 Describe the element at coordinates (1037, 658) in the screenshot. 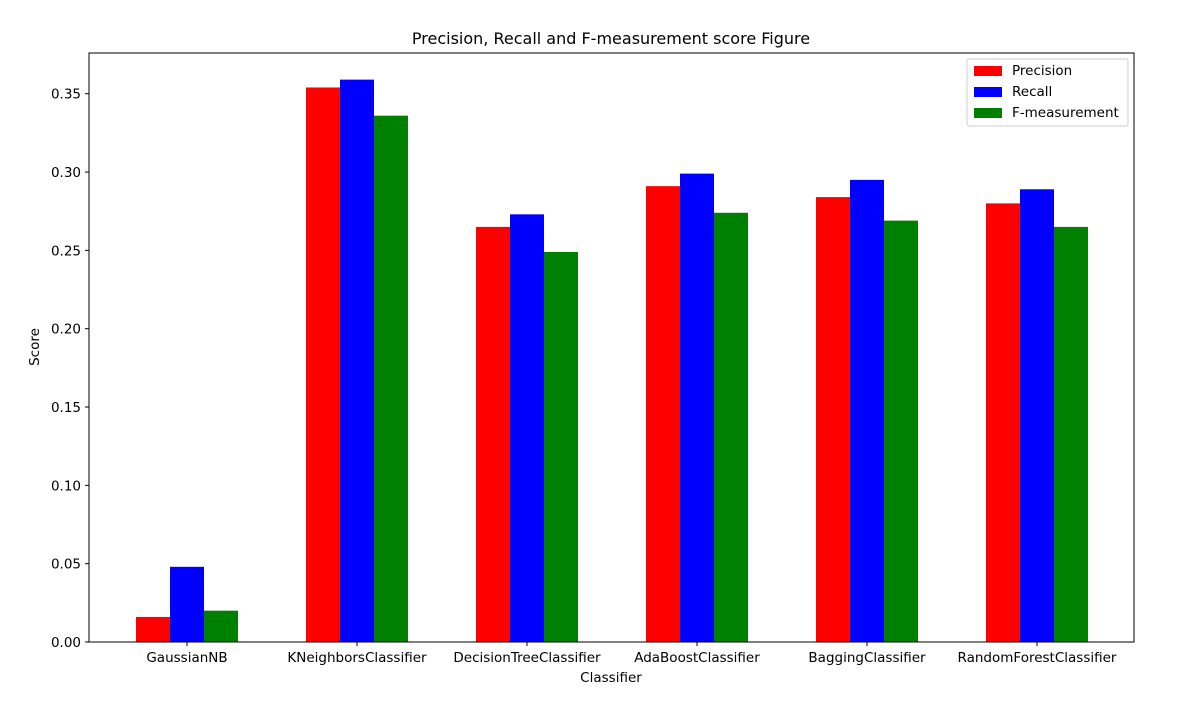

I see `x-tick-label: RandomForestClassifier` at that location.